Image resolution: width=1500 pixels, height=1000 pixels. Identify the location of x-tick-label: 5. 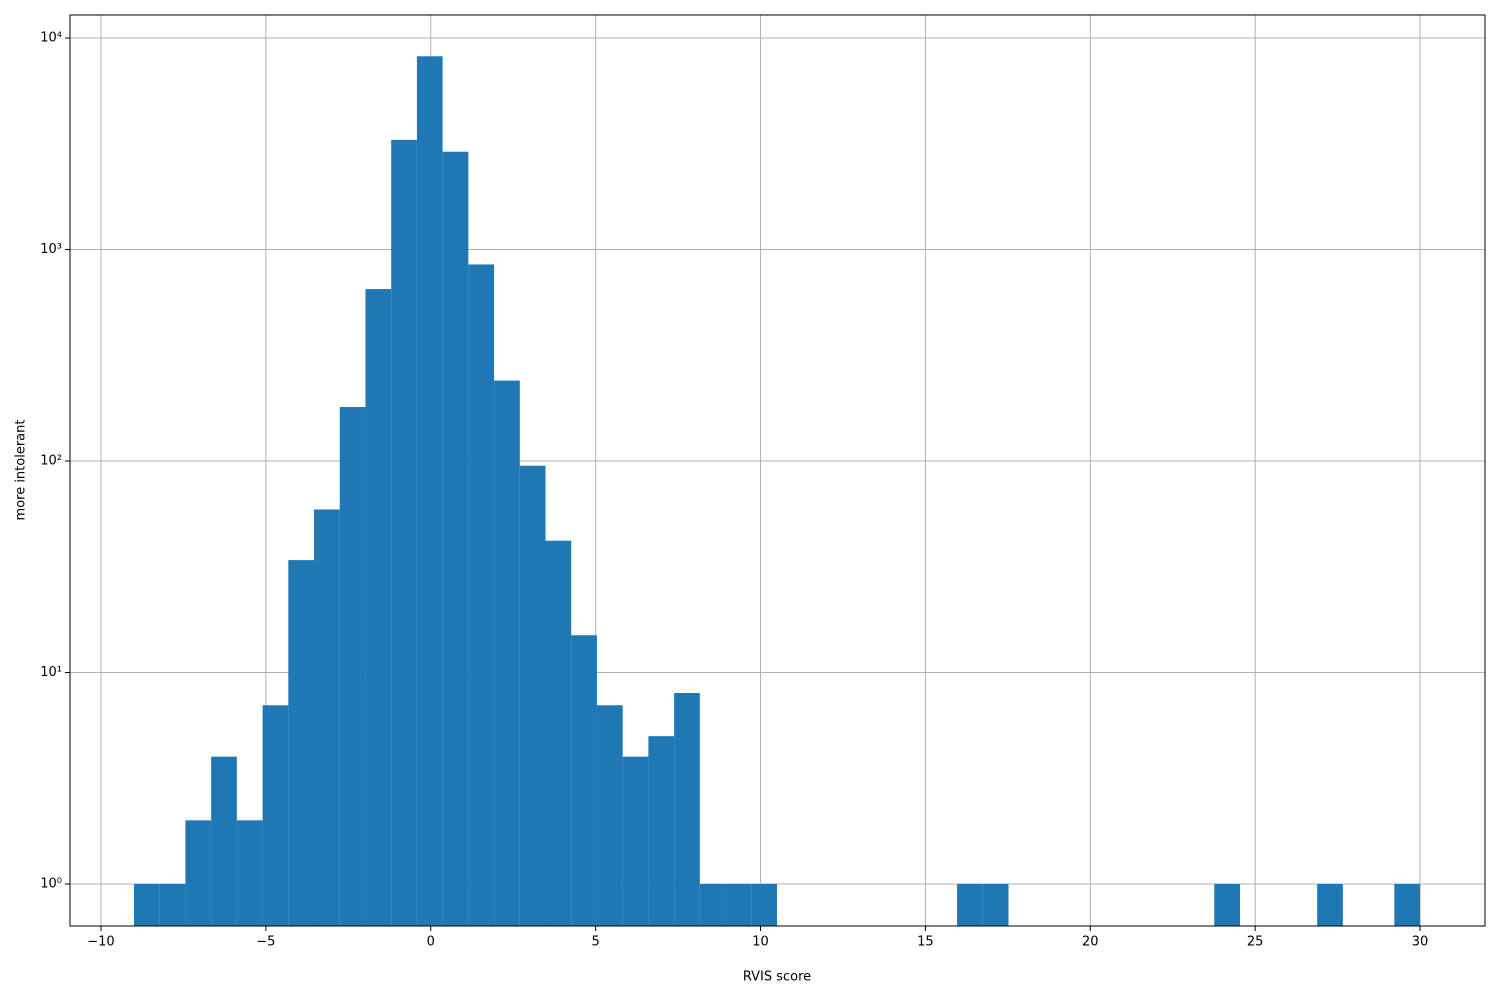
(595, 942).